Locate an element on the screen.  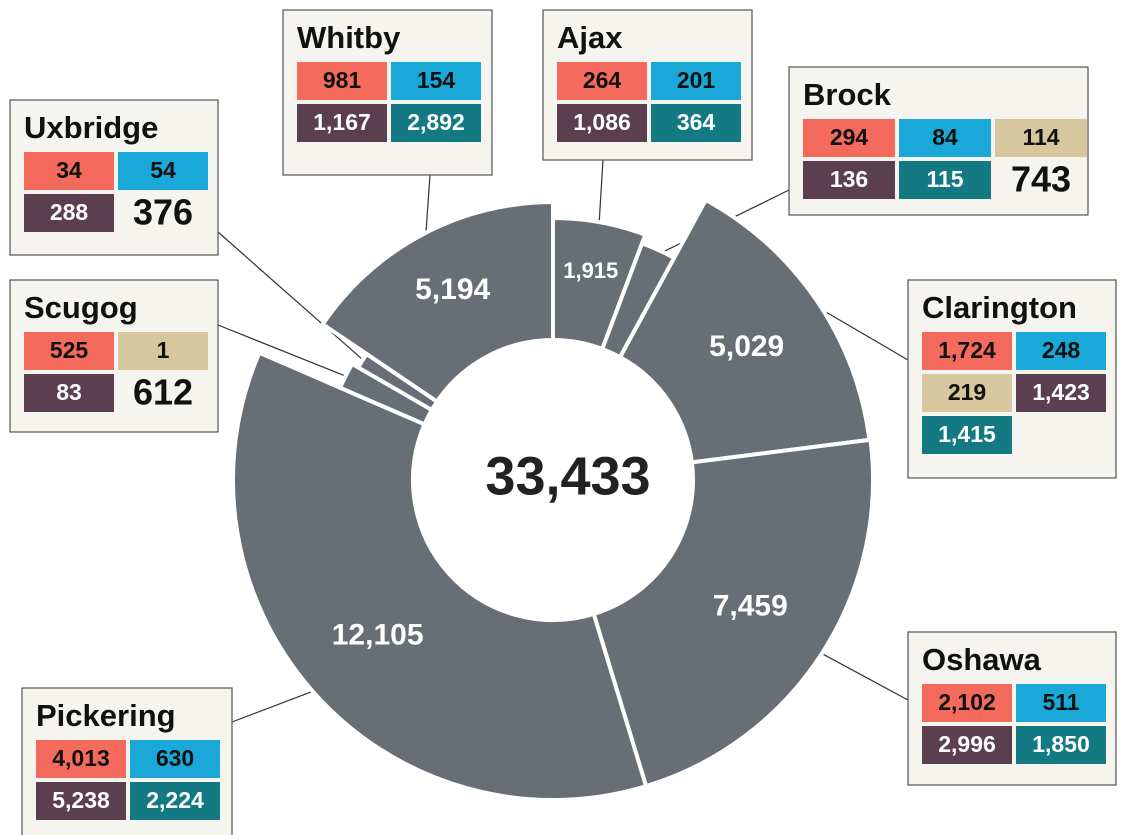
callout-title: Ajax is located at coordinates (590, 37).